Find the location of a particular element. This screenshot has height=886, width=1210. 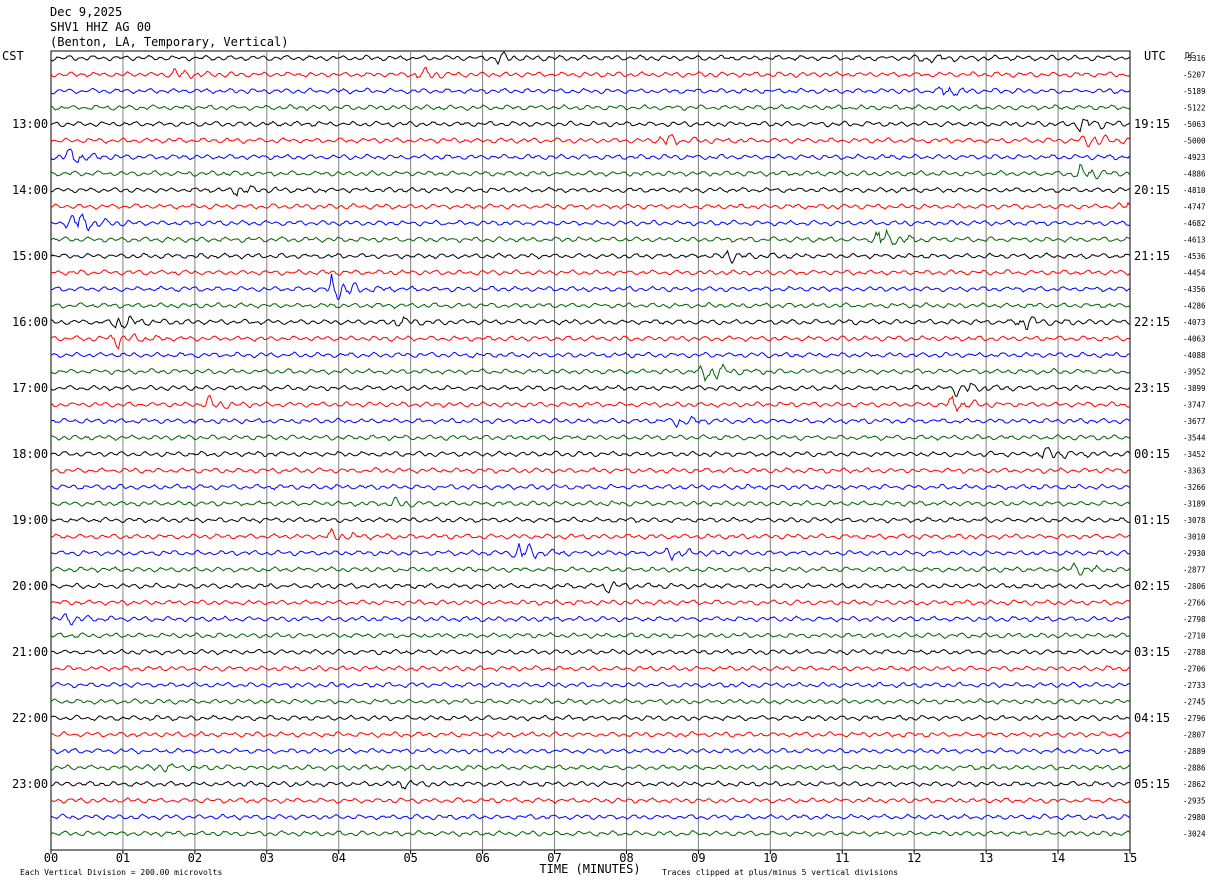

dc-offset-label: -2788 is located at coordinates (1194, 652).